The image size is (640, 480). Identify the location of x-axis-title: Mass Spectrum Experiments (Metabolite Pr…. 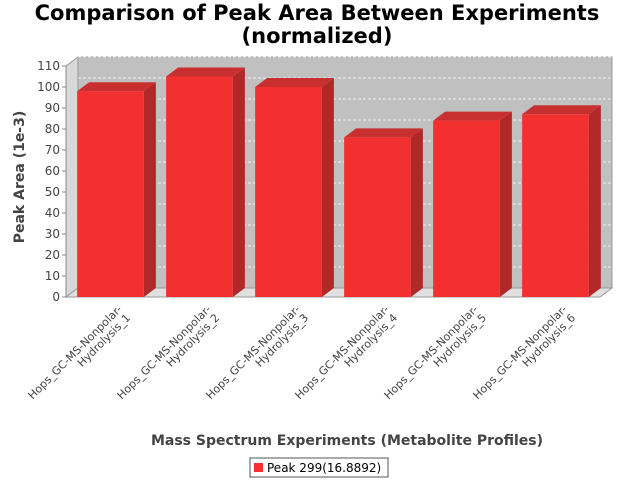
(347, 441).